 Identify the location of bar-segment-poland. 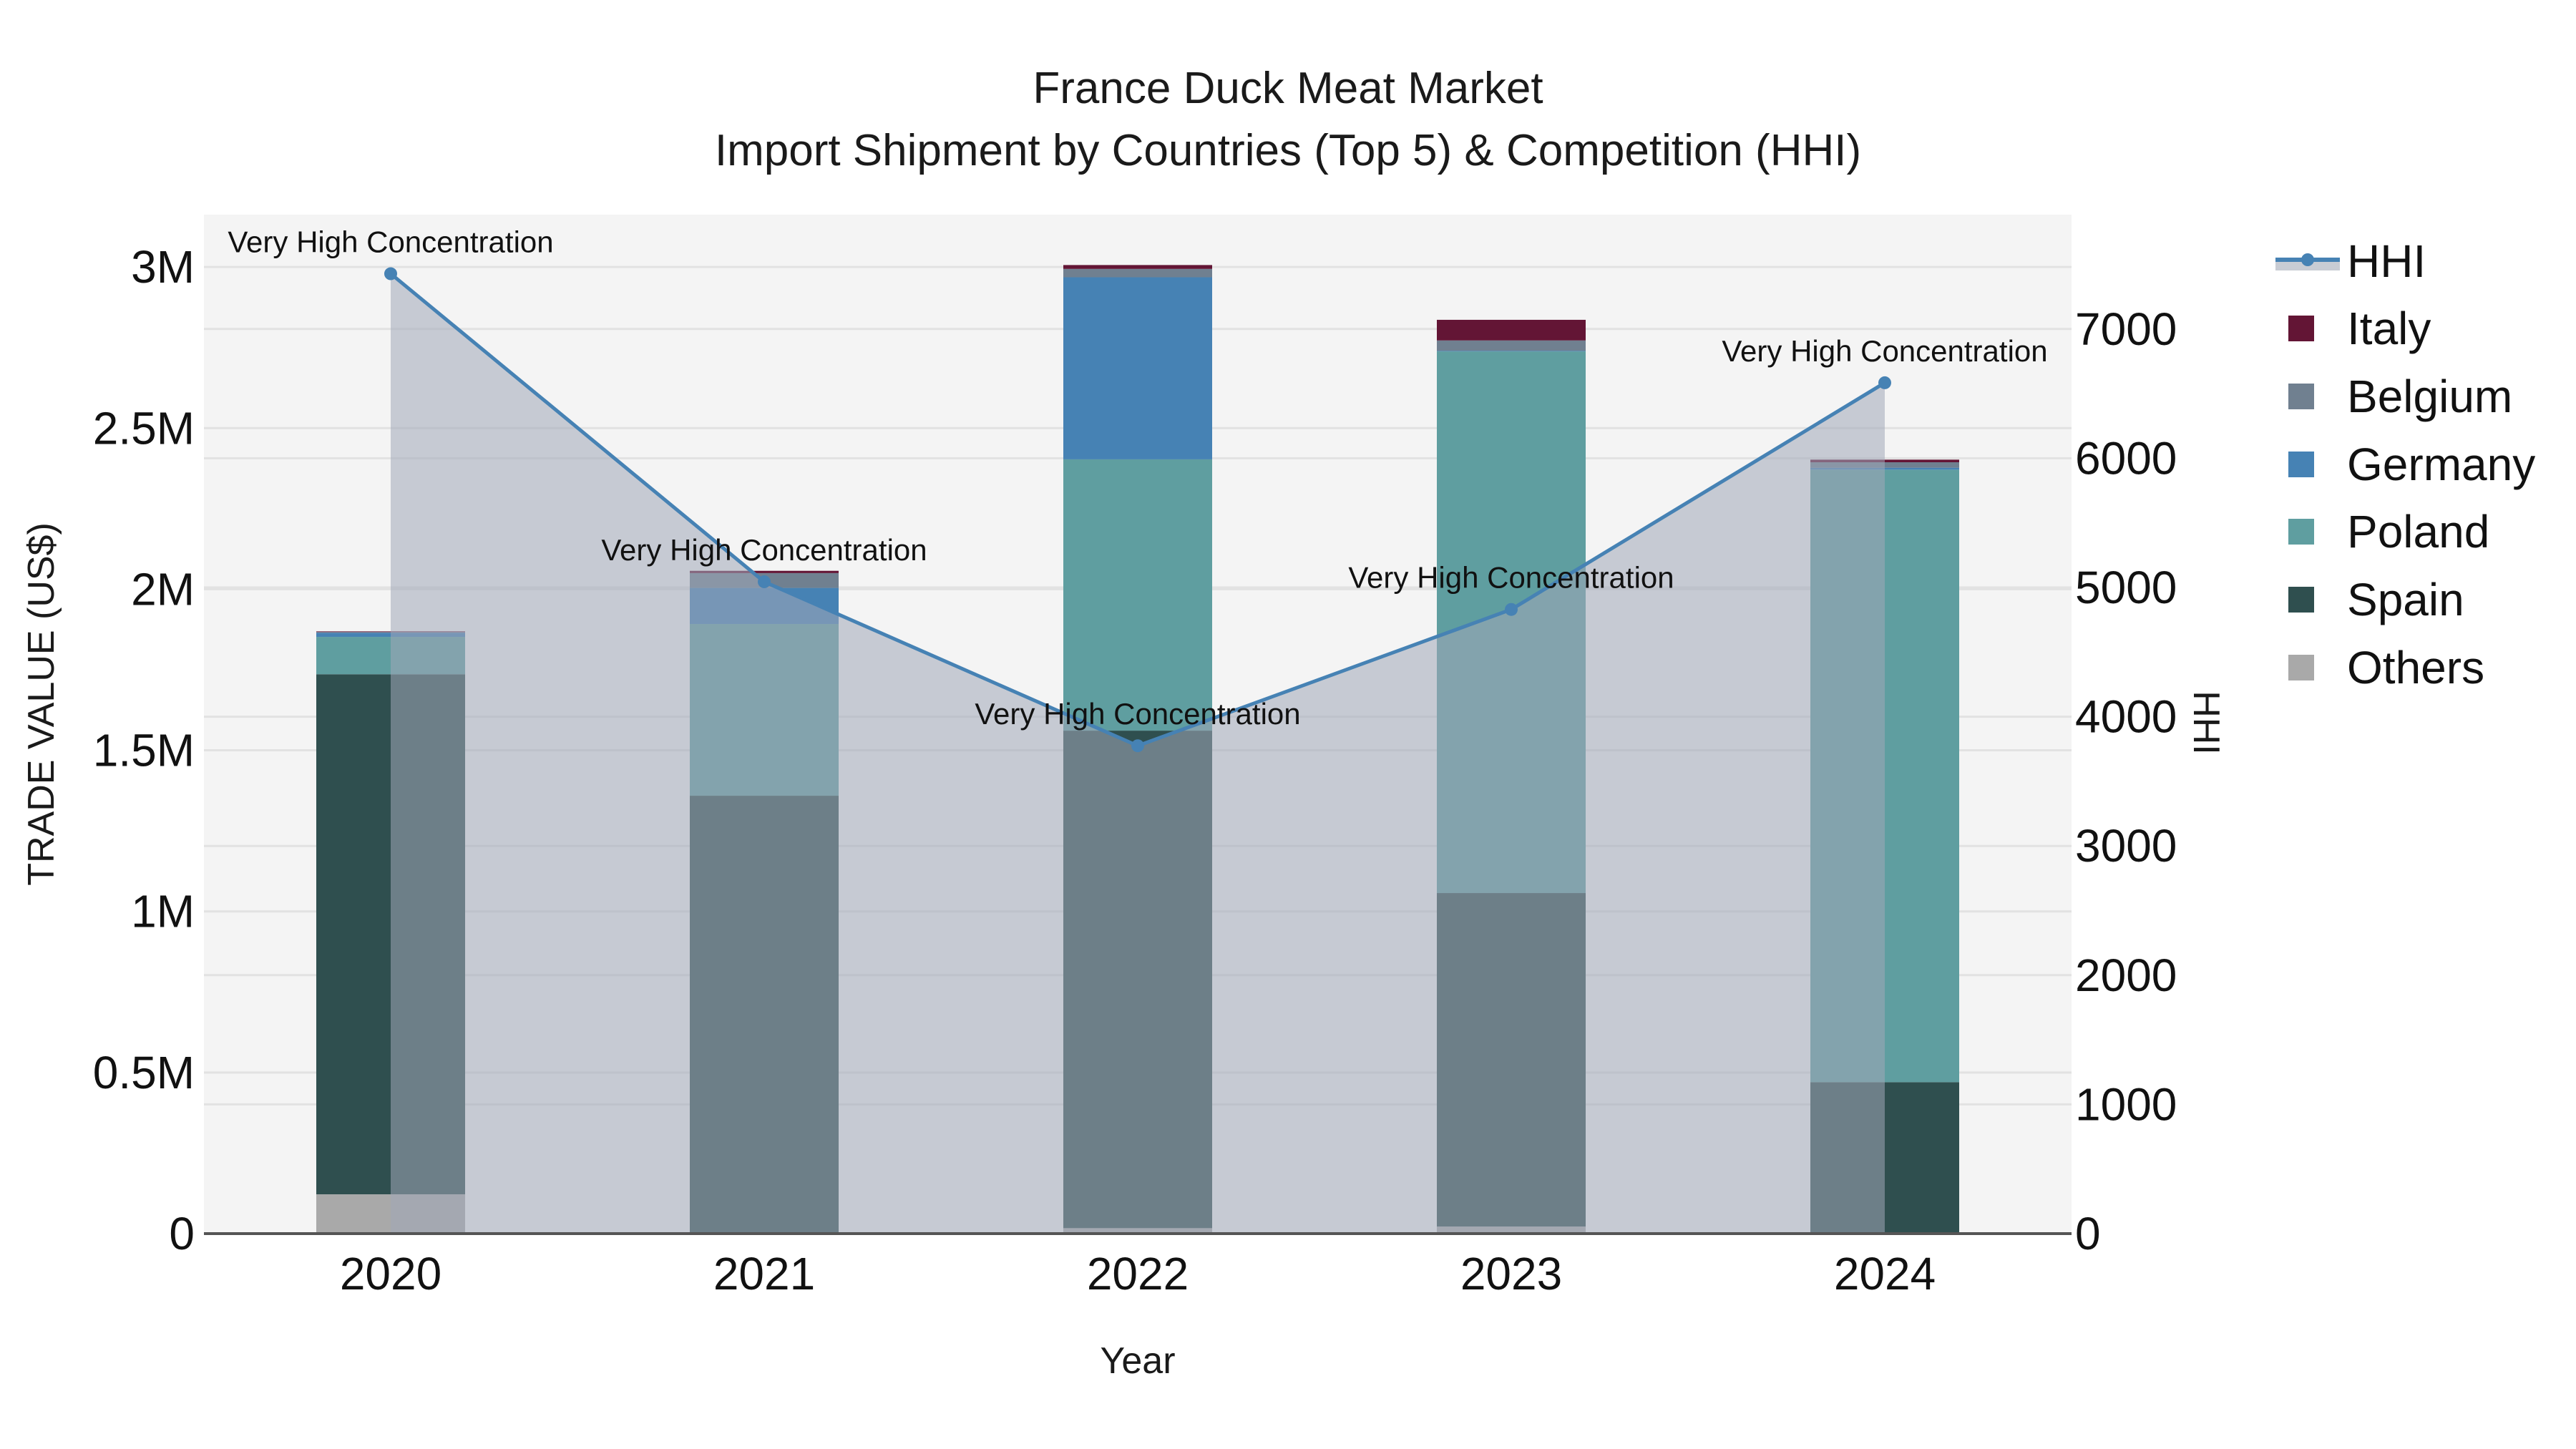
(1137, 595).